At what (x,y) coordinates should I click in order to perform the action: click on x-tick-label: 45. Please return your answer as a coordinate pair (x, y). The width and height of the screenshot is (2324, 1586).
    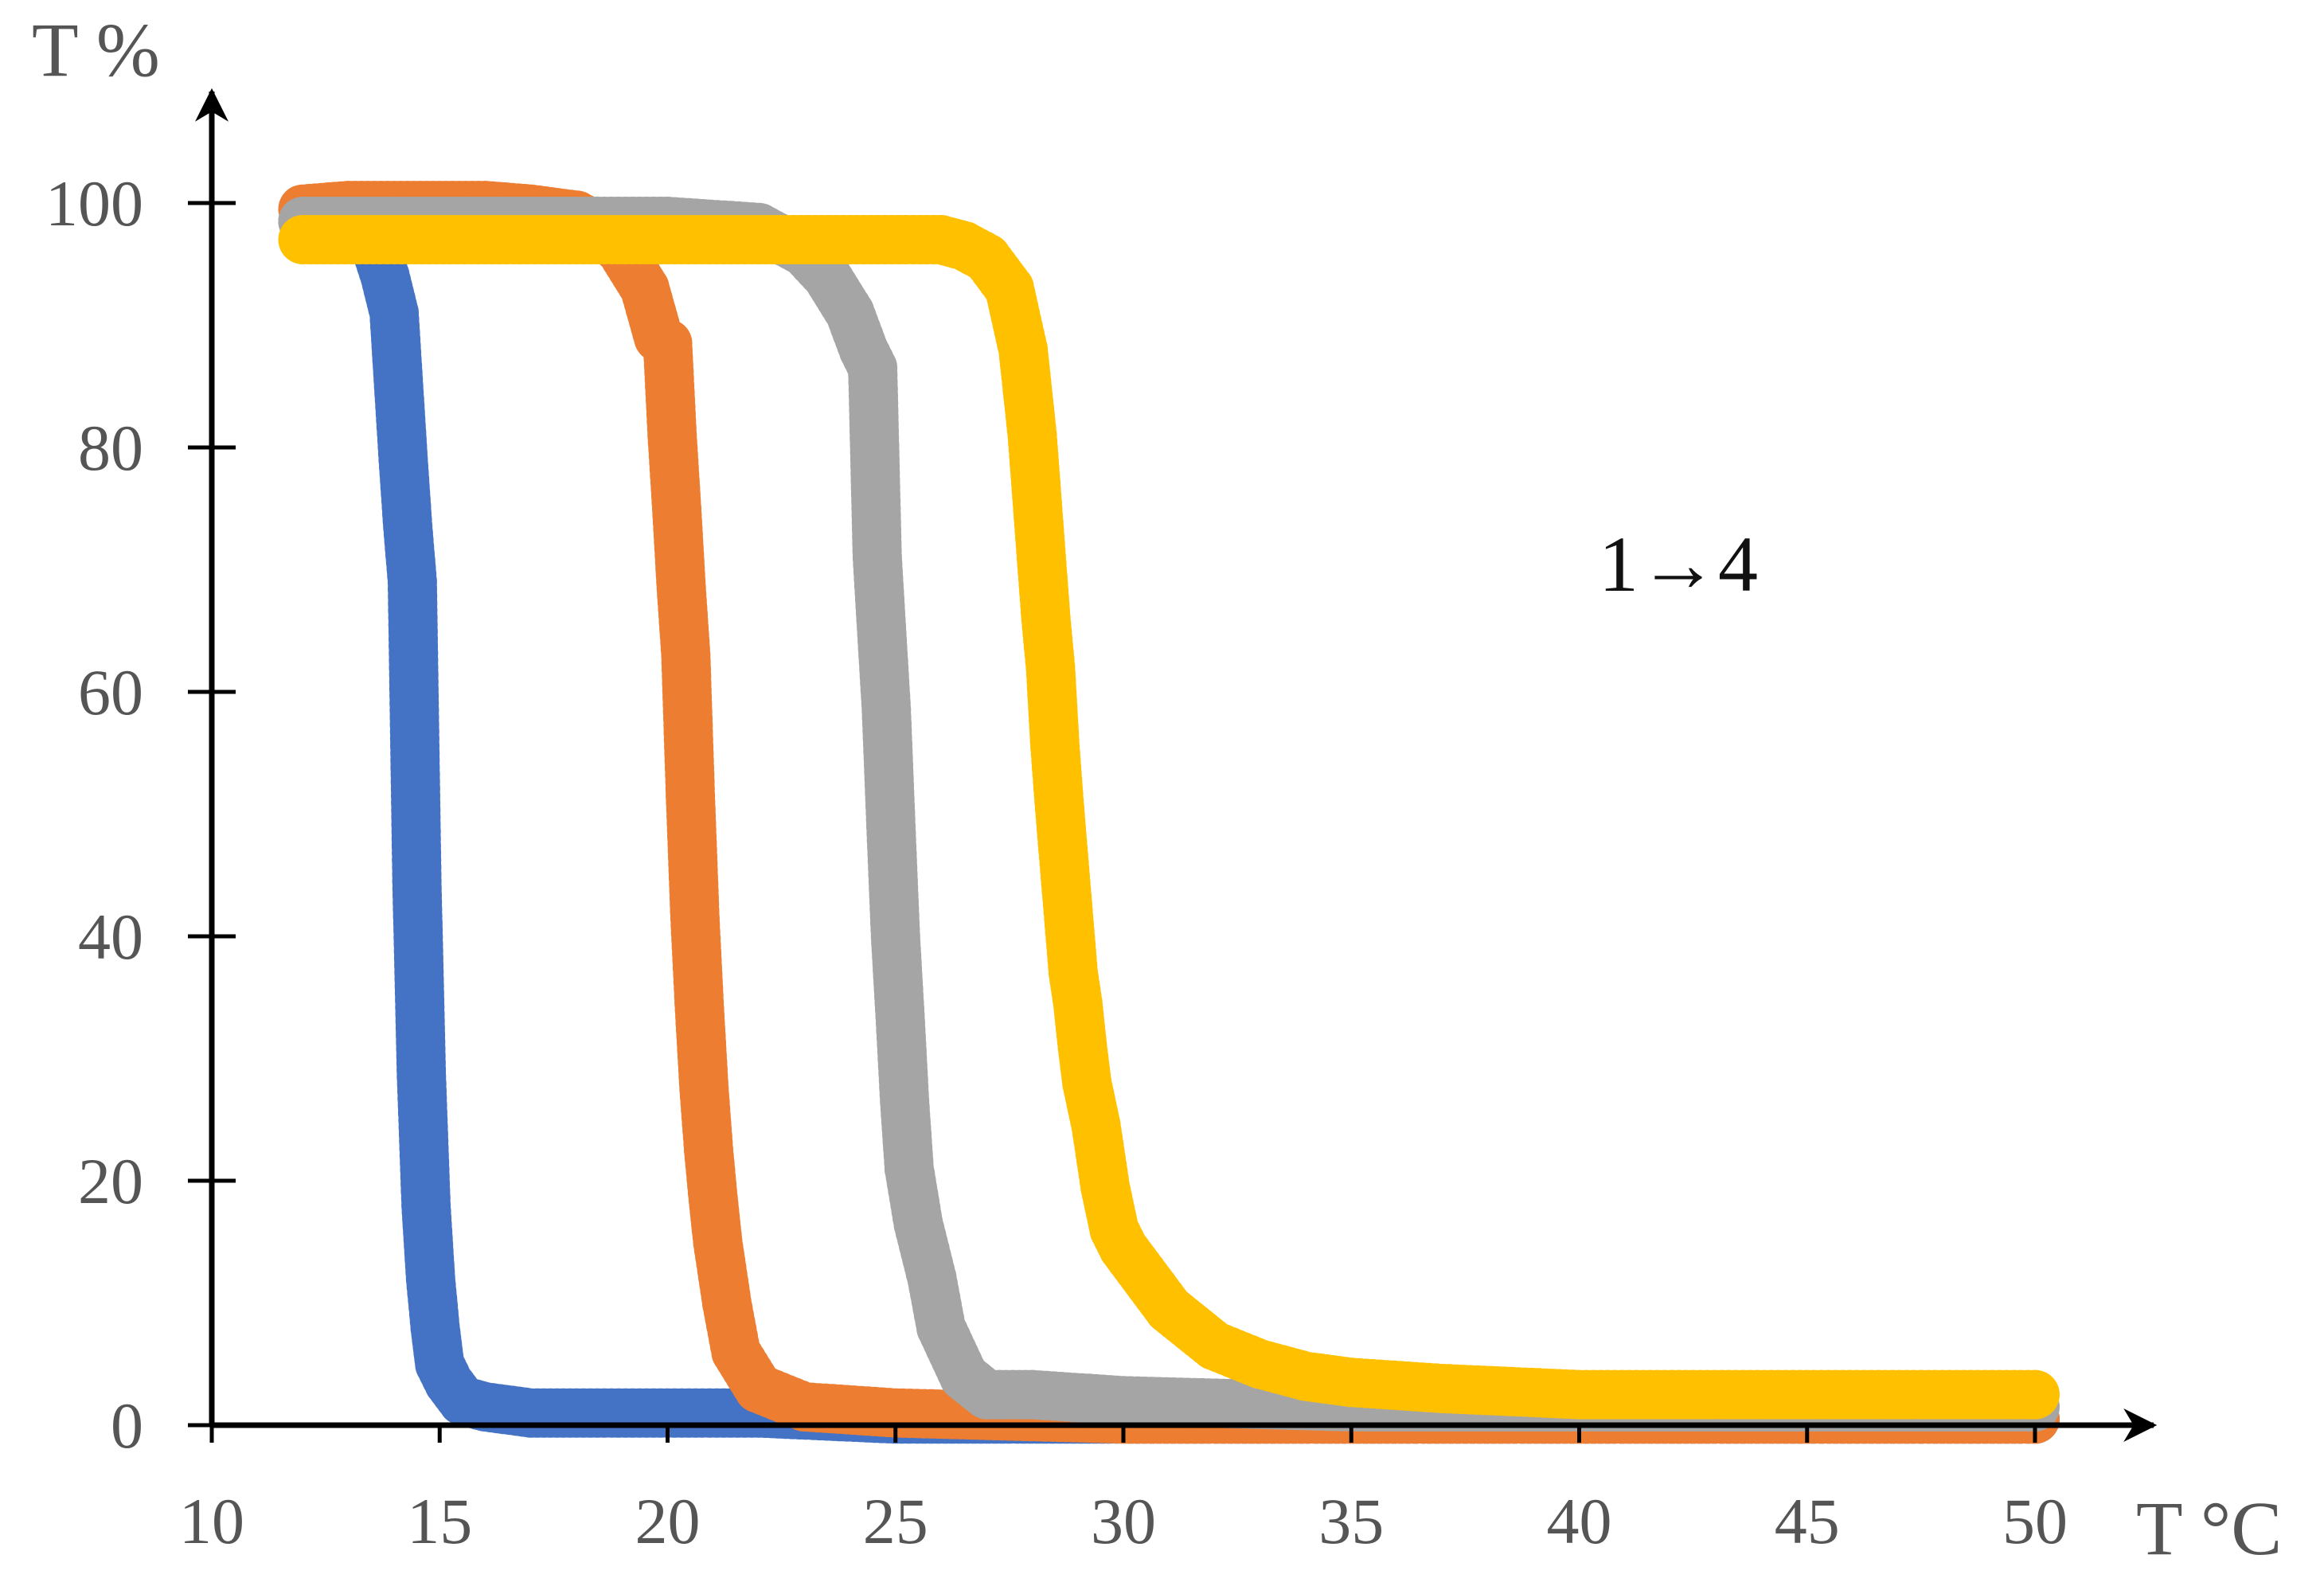
    Looking at the image, I should click on (1808, 1521).